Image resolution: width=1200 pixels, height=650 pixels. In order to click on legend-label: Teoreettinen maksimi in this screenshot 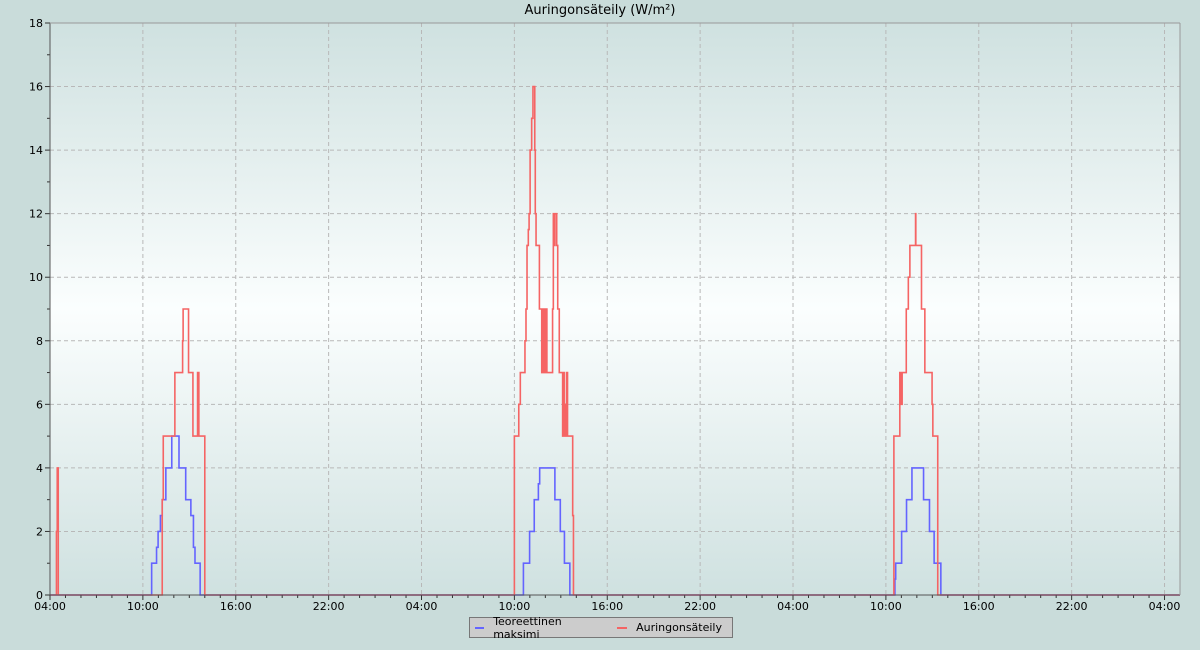, I will do `click(527, 627)`.